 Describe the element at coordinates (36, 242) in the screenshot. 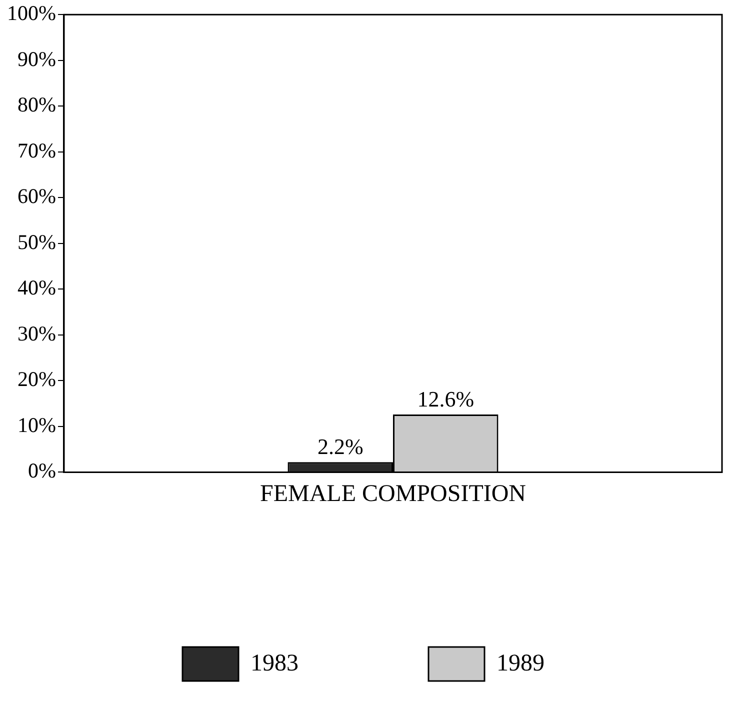

I see `y-tick-label: 50%` at that location.